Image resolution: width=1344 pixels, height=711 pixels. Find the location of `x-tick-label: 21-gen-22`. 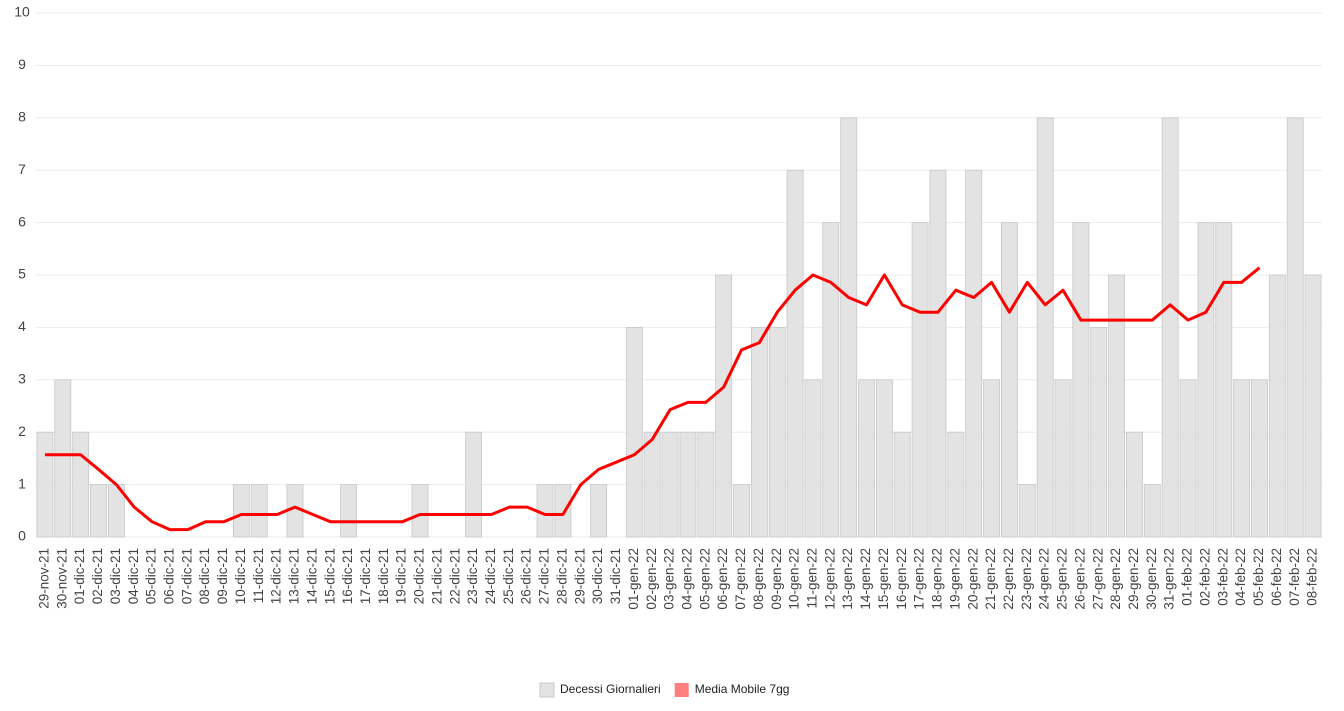

x-tick-label: 21-gen-22 is located at coordinates (990, 579).